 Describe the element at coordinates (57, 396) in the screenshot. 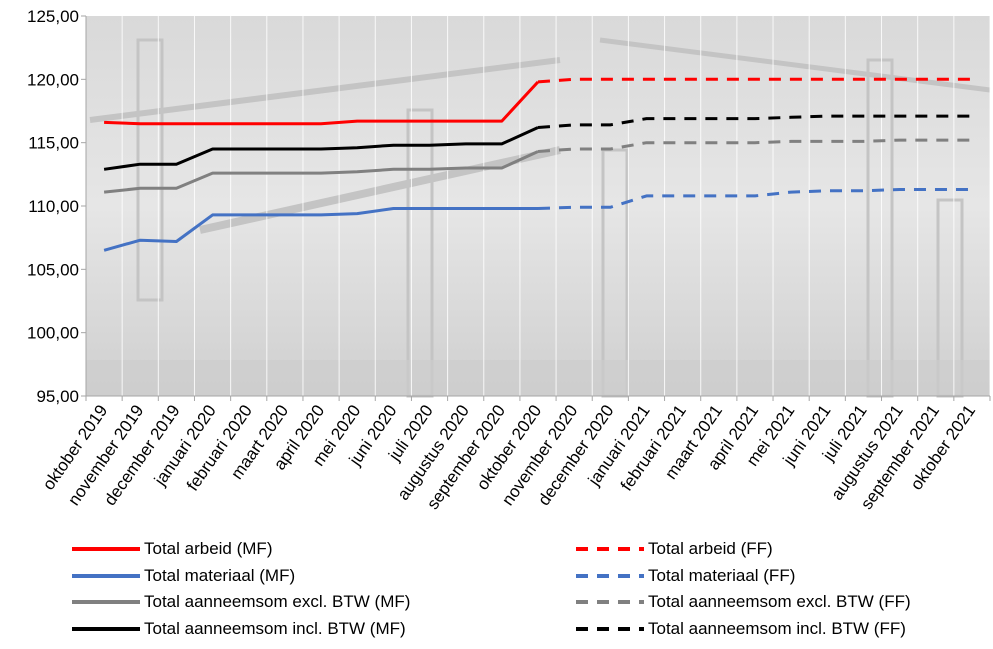

I see `y-tick-label: 95,00` at that location.